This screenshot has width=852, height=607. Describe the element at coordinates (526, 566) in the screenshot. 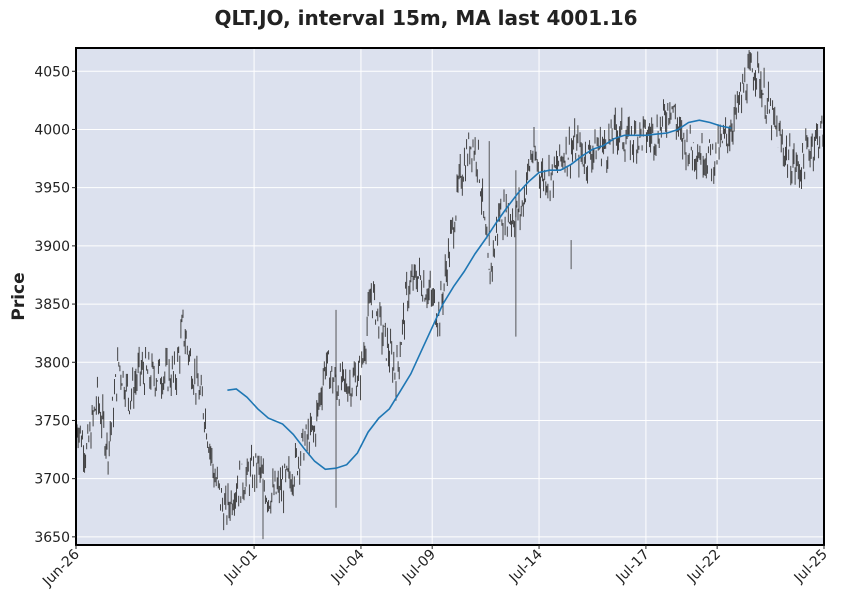

I see `x-tick-label: Jul-14` at that location.